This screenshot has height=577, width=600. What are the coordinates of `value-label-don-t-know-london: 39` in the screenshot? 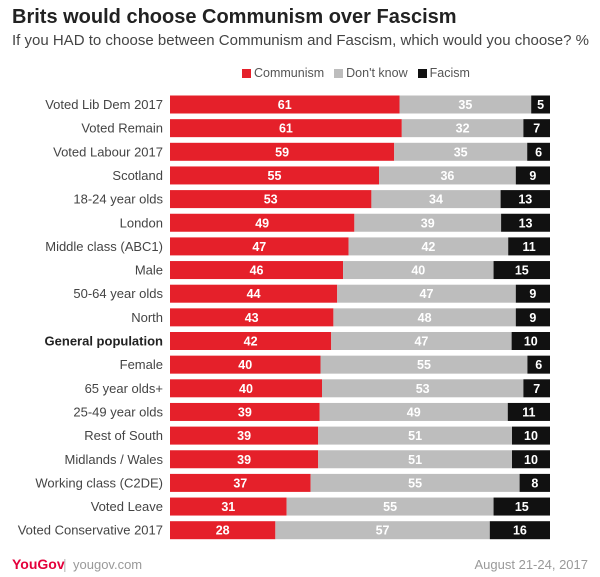 It's located at (428, 223).